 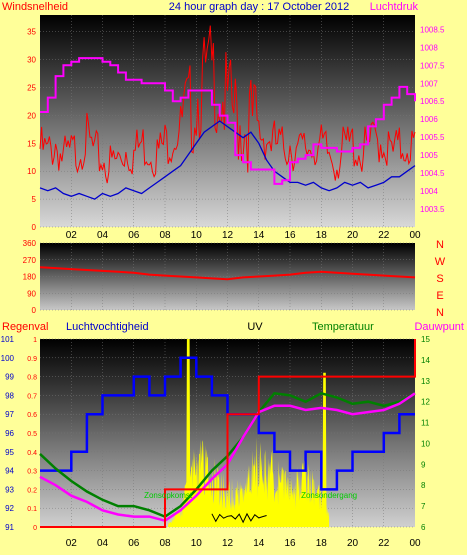 What do you see at coordinates (429, 47) in the screenshot?
I see `pressure-tick-label: 1008` at bounding box center [429, 47].